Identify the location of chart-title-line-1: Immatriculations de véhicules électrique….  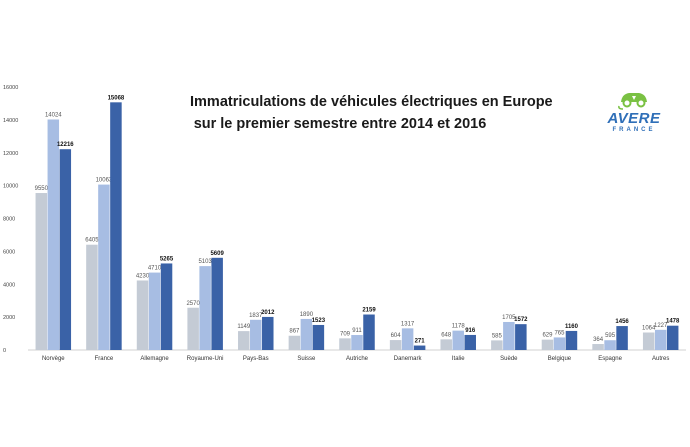
(371, 102).